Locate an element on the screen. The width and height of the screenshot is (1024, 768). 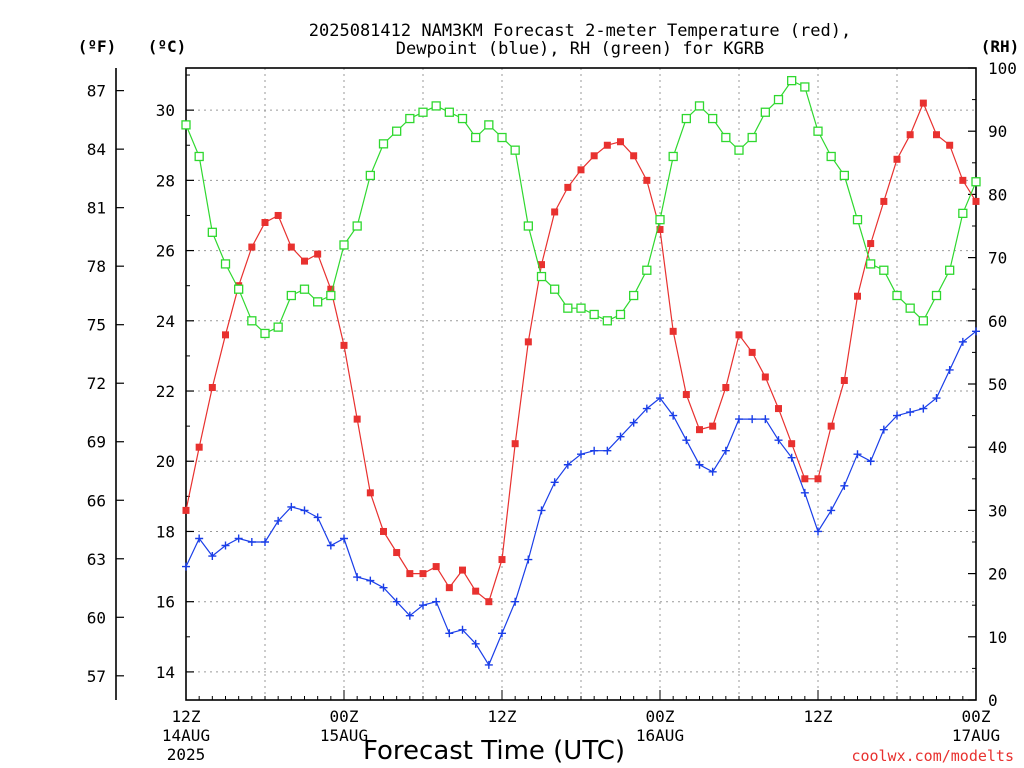
celsius-tick-label: 14 is located at coordinates (165, 672).